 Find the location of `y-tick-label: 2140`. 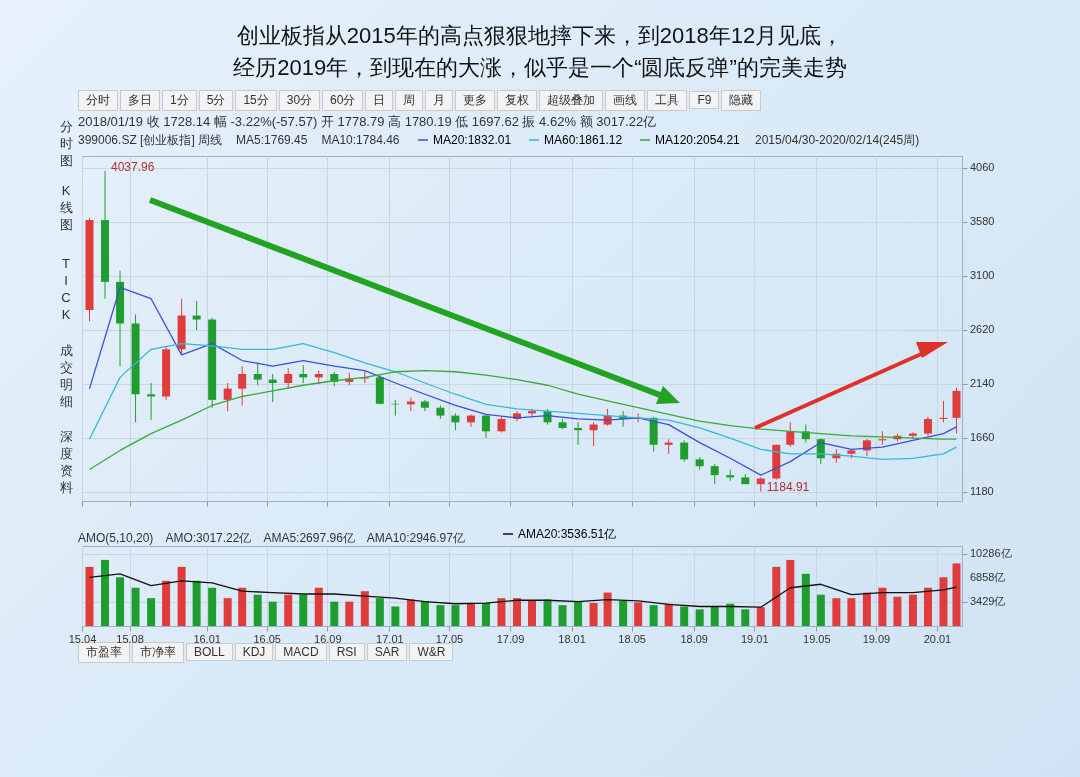

y-tick-label: 2140 is located at coordinates (982, 383).